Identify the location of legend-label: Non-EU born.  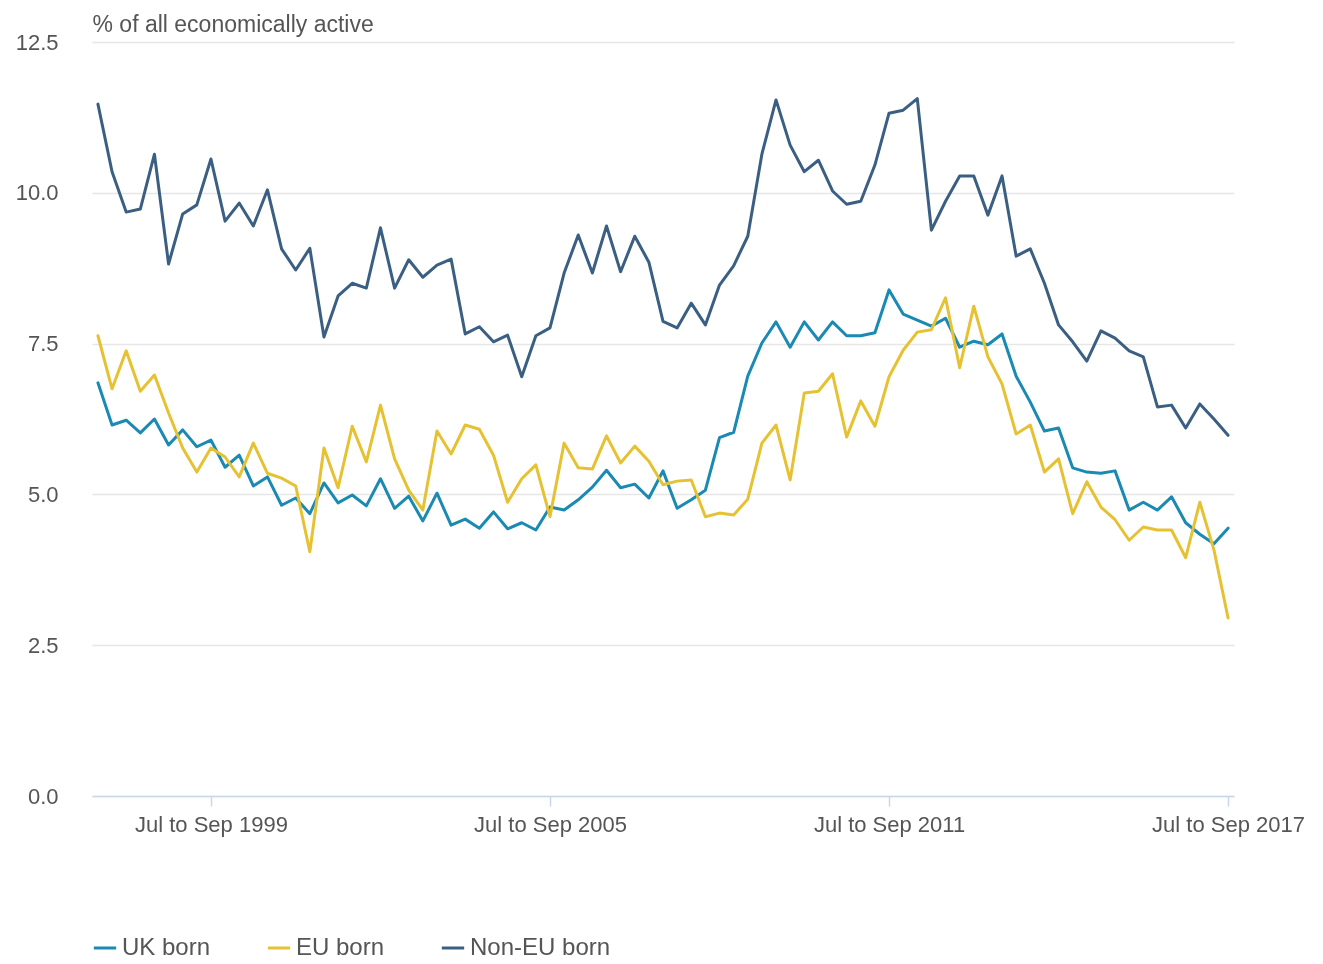
(540, 946).